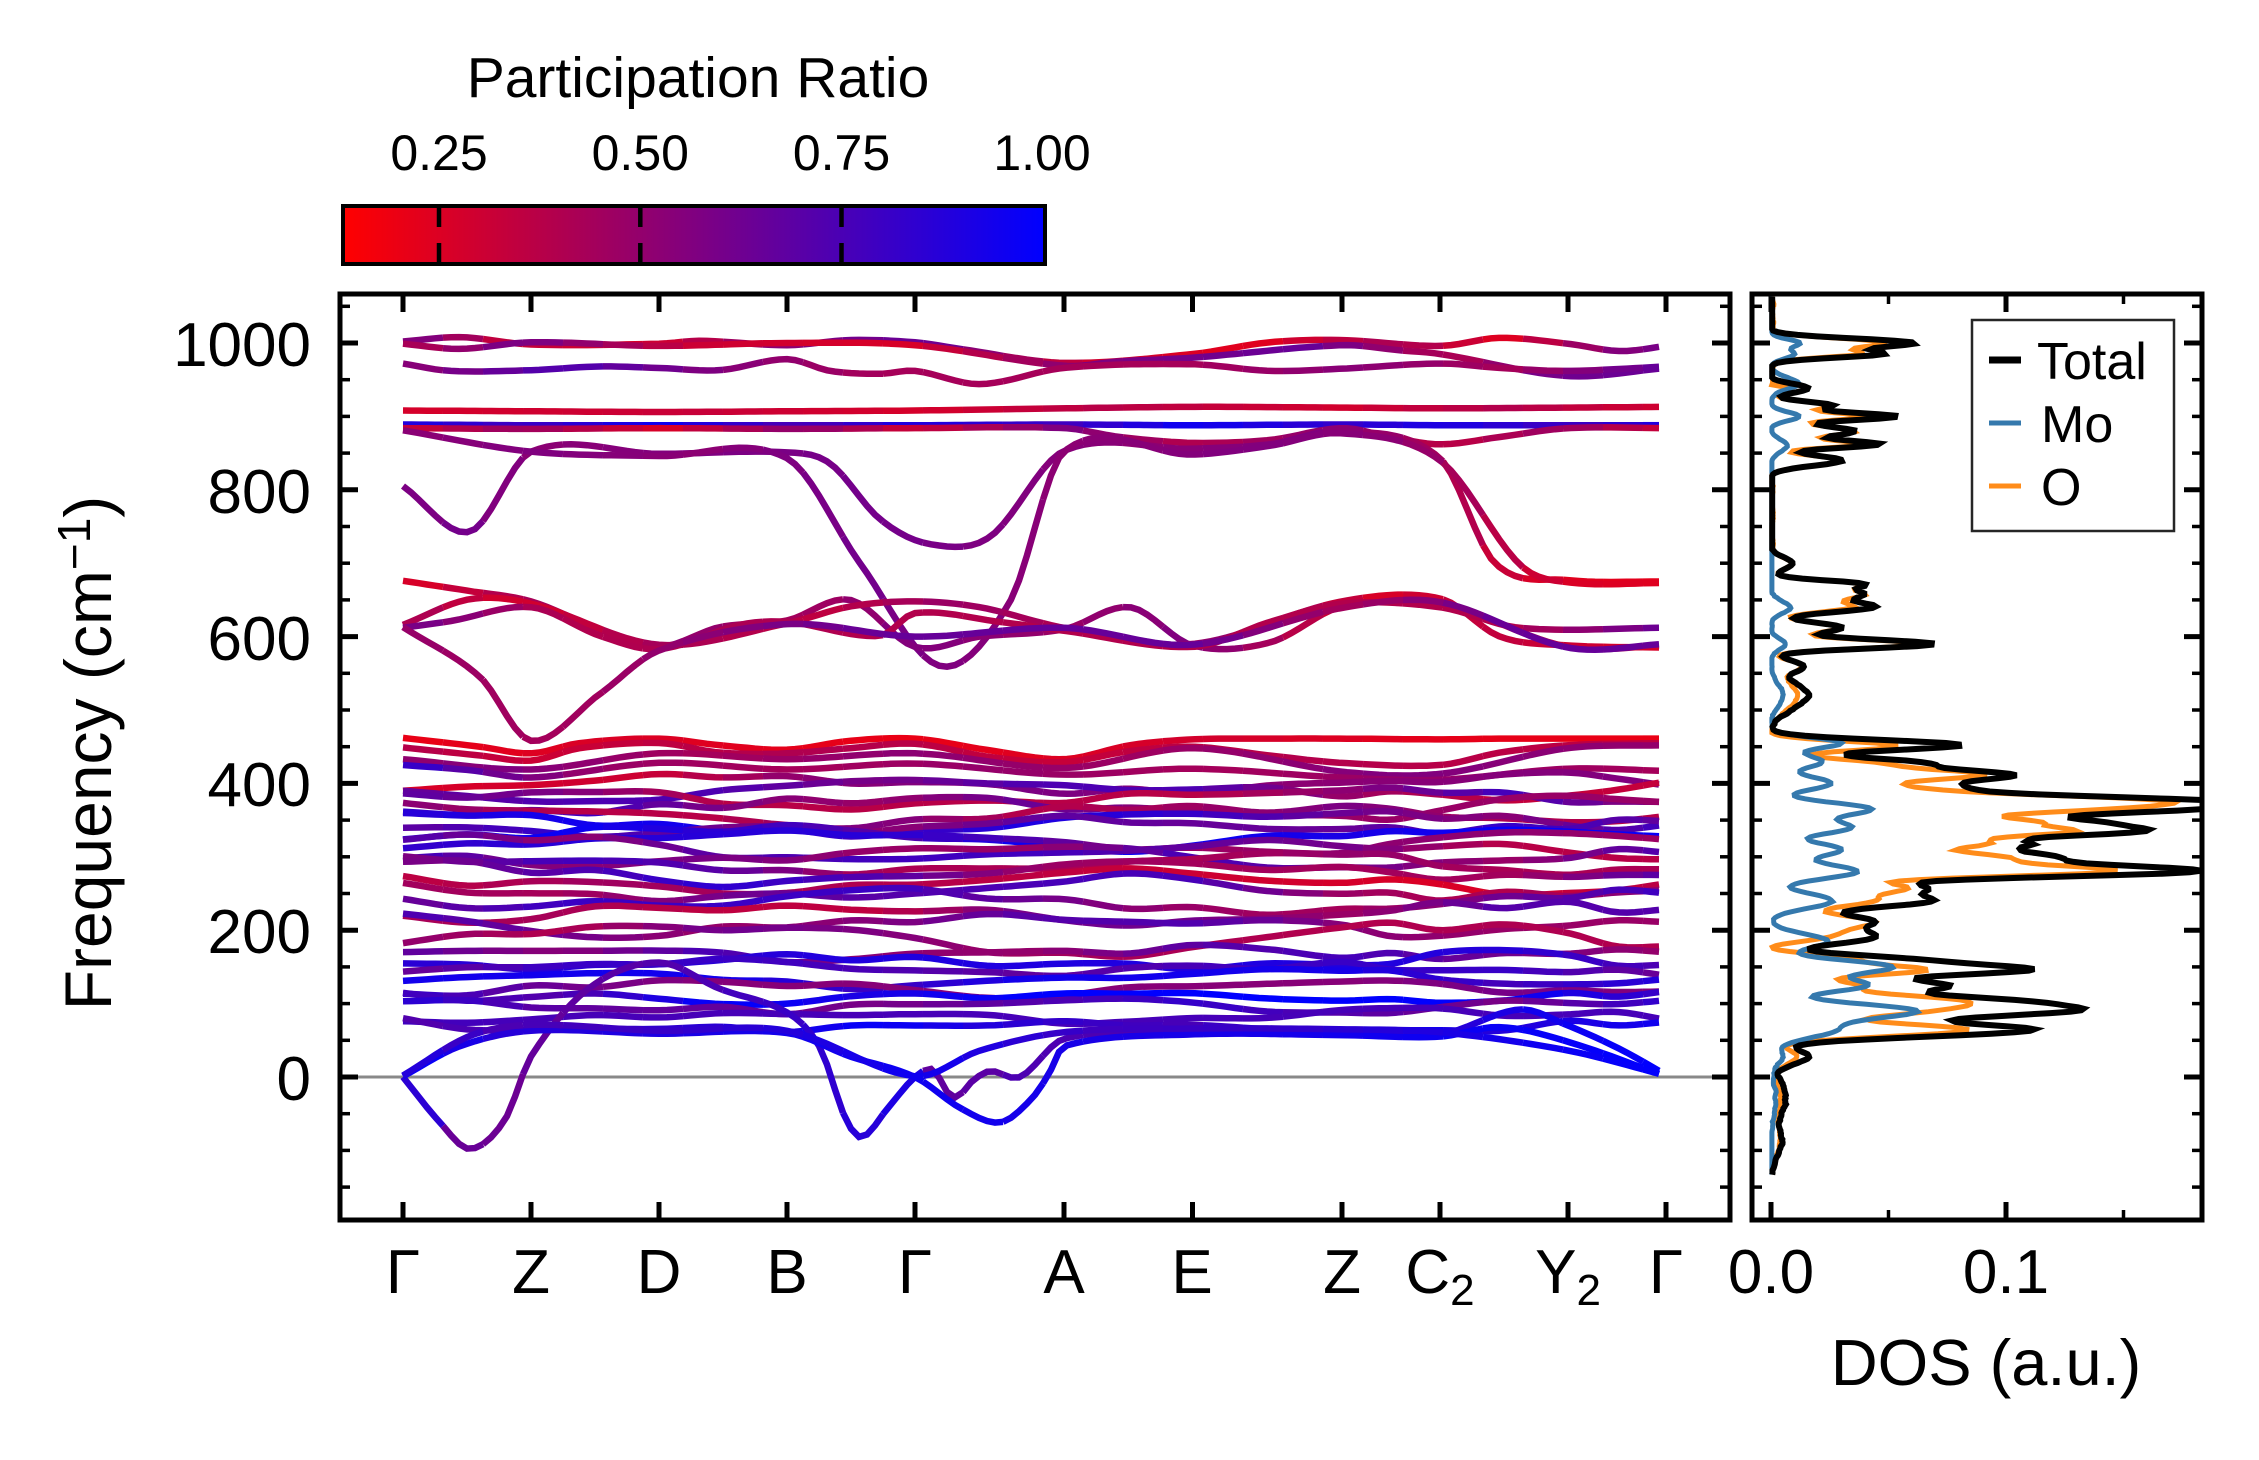  What do you see at coordinates (1439, 1276) in the screenshot?
I see `svg-text: C2` at bounding box center [1439, 1276].